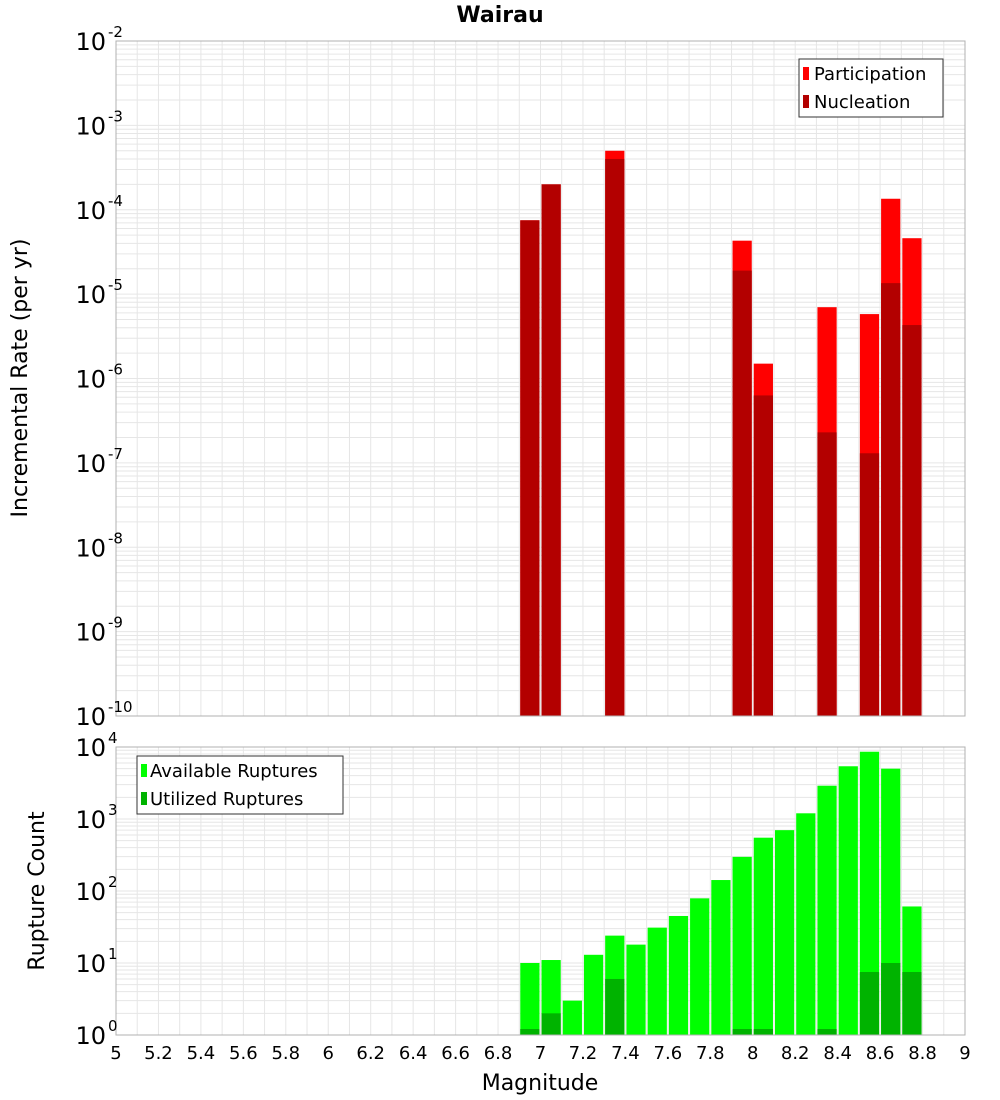 This screenshot has width=1000, height=1100. What do you see at coordinates (115, 201) in the screenshot?
I see `y-tick-label-exponent: -4` at bounding box center [115, 201].